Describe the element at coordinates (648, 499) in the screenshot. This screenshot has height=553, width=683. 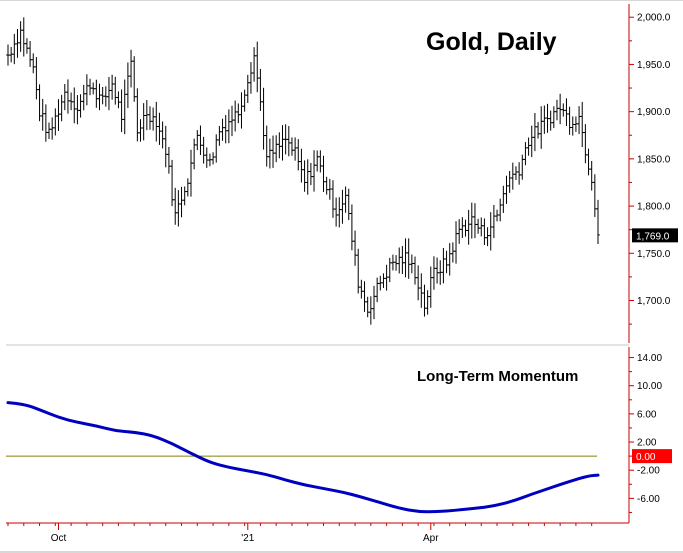
I see `momentum-y-tick-label: -6.00` at that location.